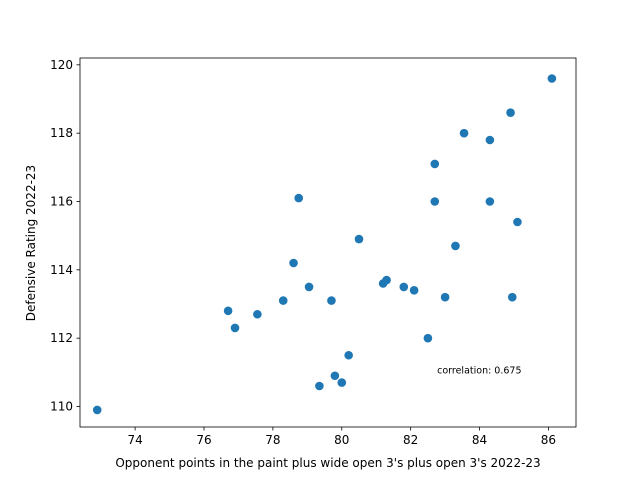  I want to click on x-axis-ticks: 74 76 78 80 82 84 86, so click(341, 437).